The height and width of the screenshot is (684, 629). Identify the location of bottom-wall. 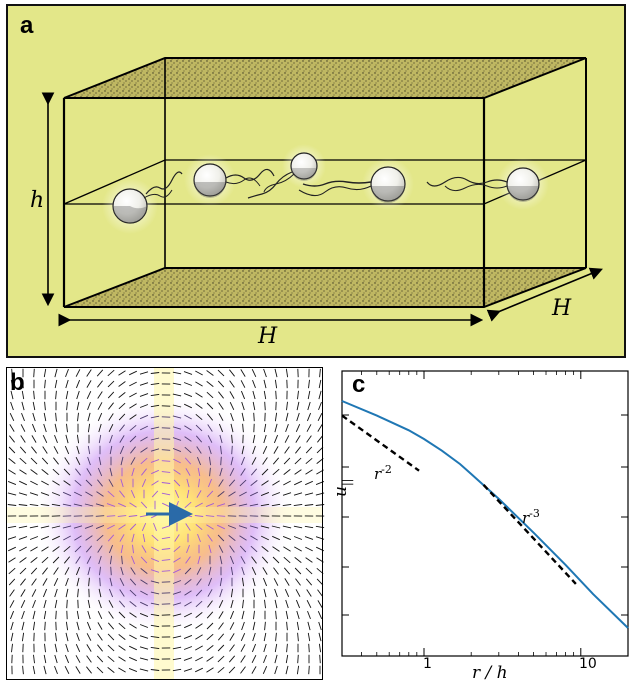
(325, 287).